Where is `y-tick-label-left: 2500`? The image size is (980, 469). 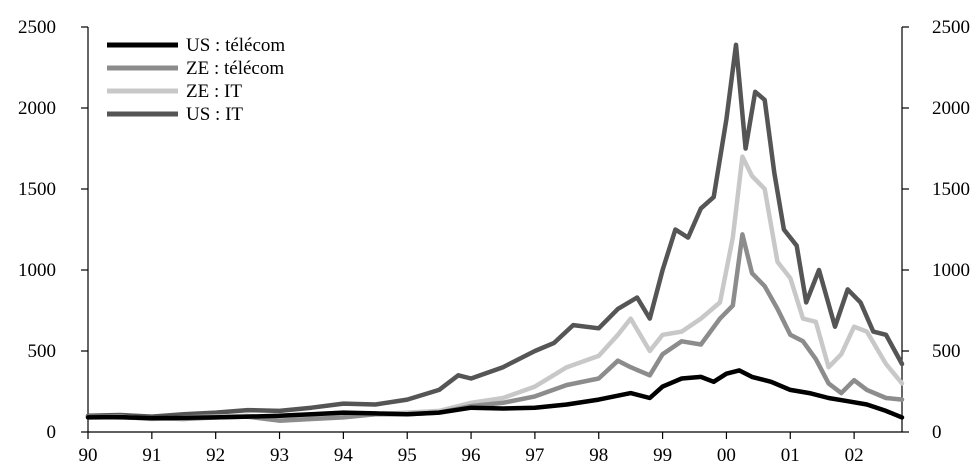 y-tick-label-left: 2500 is located at coordinates (37, 27).